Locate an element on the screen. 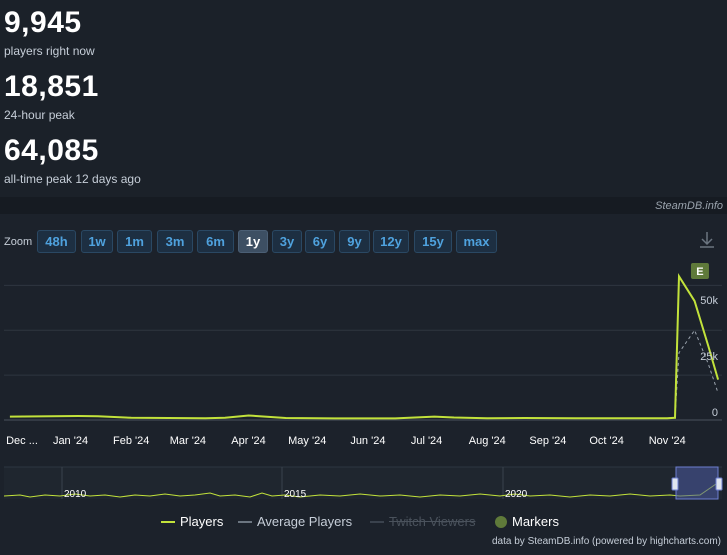  event-marker-label: E is located at coordinates (699, 272).